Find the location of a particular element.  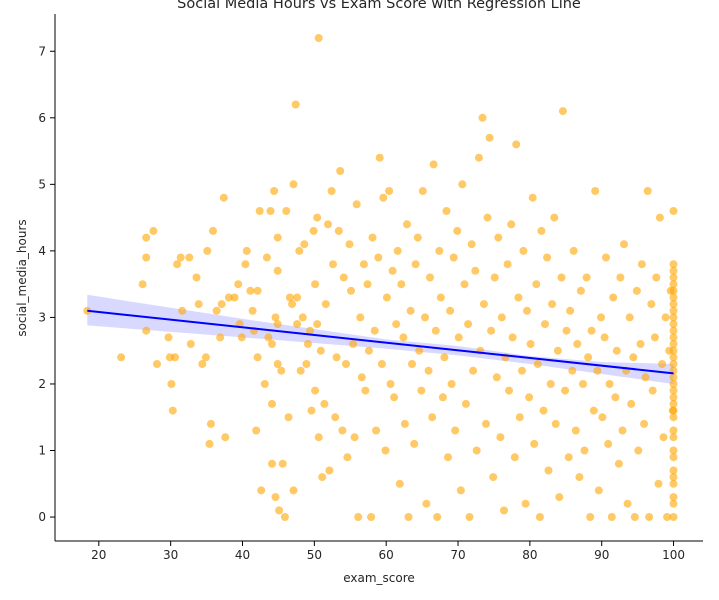

x-tick-label: 40 is located at coordinates (242, 555).